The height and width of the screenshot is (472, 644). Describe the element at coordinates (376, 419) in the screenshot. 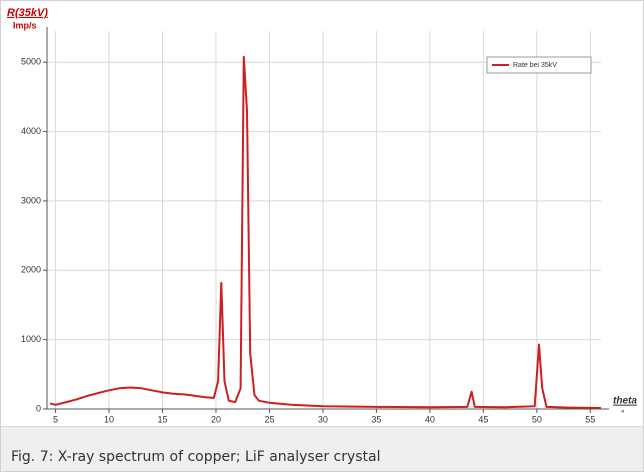

I see `x-tick-label: 35` at that location.